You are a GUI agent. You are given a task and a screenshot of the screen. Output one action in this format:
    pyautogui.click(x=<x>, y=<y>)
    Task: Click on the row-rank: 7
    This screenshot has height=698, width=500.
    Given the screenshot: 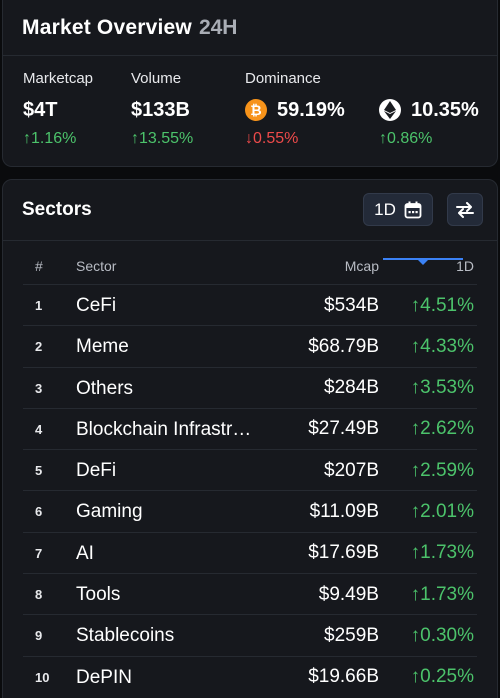 What is the action you would take?
    pyautogui.click(x=39, y=553)
    